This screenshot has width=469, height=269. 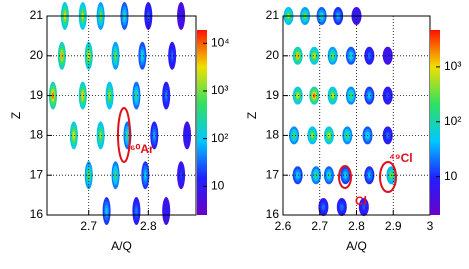 What do you see at coordinates (283, 226) in the screenshot?
I see `x-tick-label: 2.6` at bounding box center [283, 226].